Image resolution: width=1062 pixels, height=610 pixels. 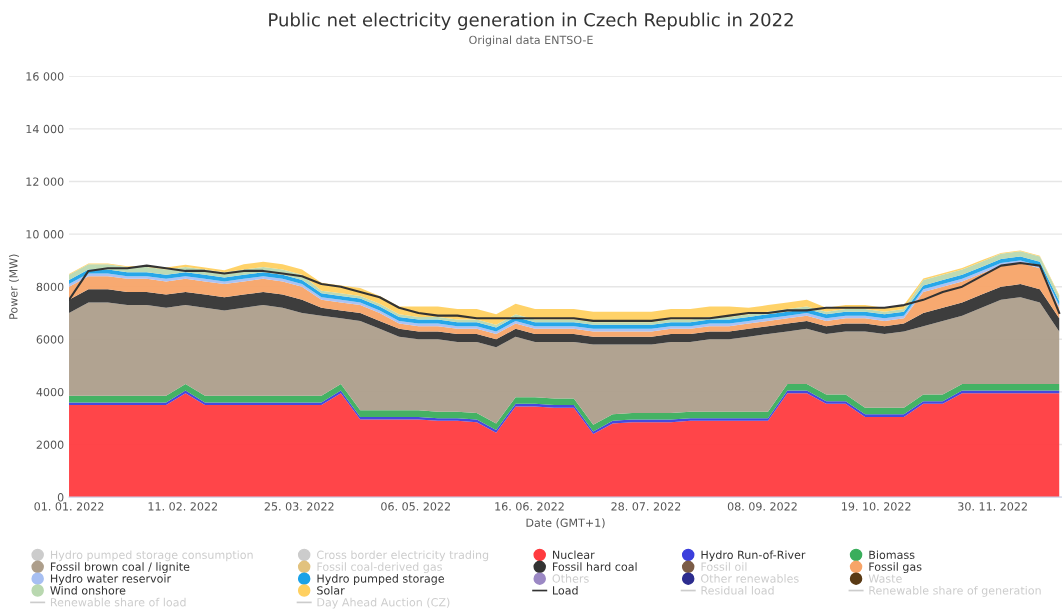 I want to click on legend-label: Hydro water reservoir, so click(x=111, y=579).